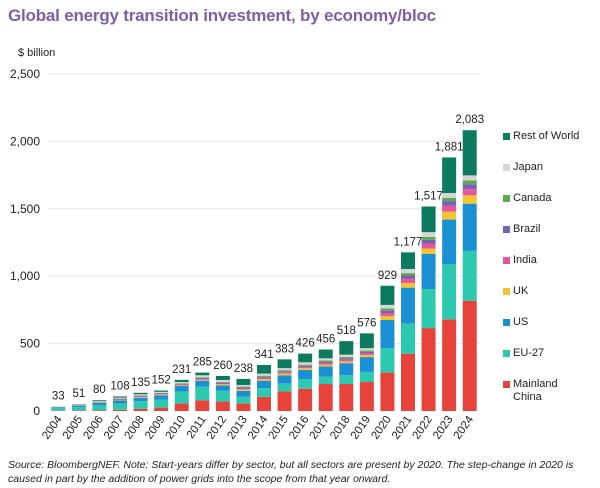  Describe the element at coordinates (408, 242) in the screenshot. I see `bar-total-label: 1,177` at that location.